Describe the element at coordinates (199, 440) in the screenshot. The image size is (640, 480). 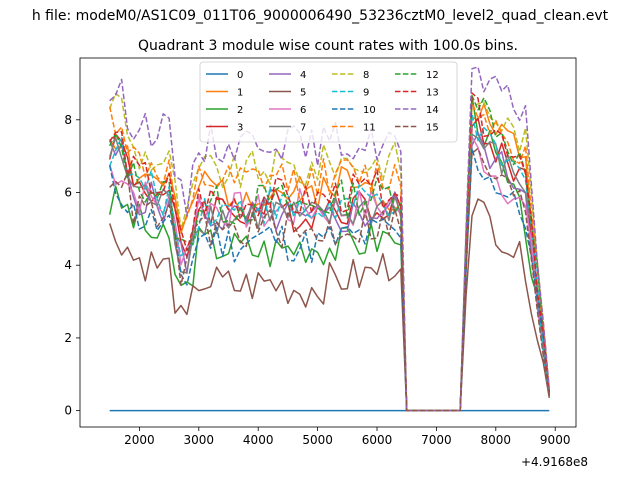
I see `x-tick-label: 3000` at that location.